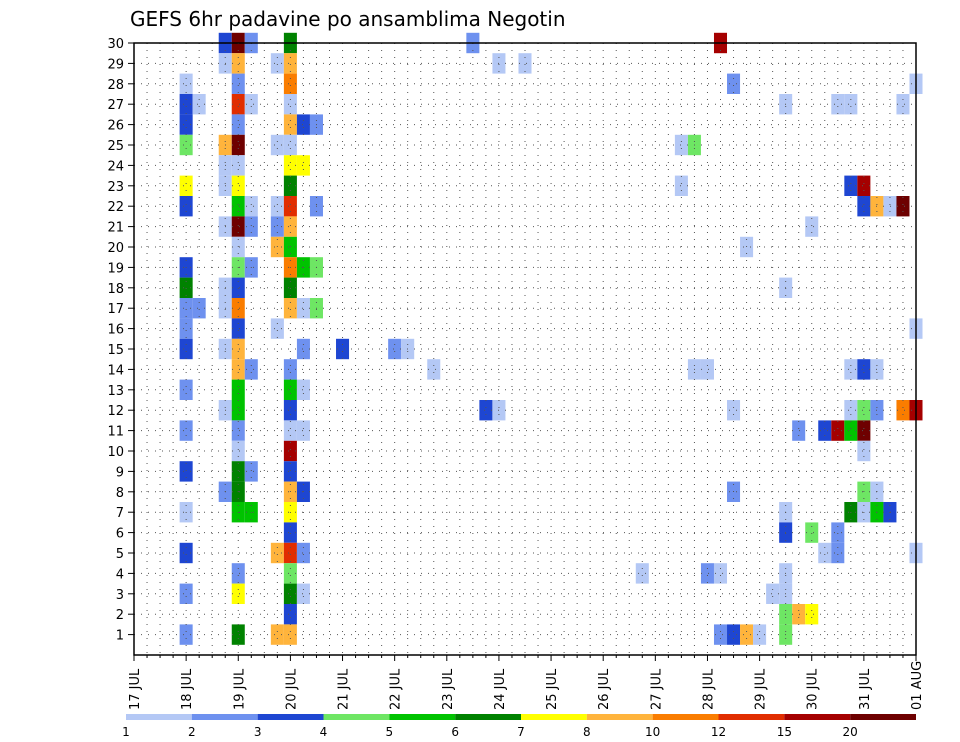 The image size is (960, 742). What do you see at coordinates (115, 126) in the screenshot?
I see `y-tick-label: 26` at bounding box center [115, 126].